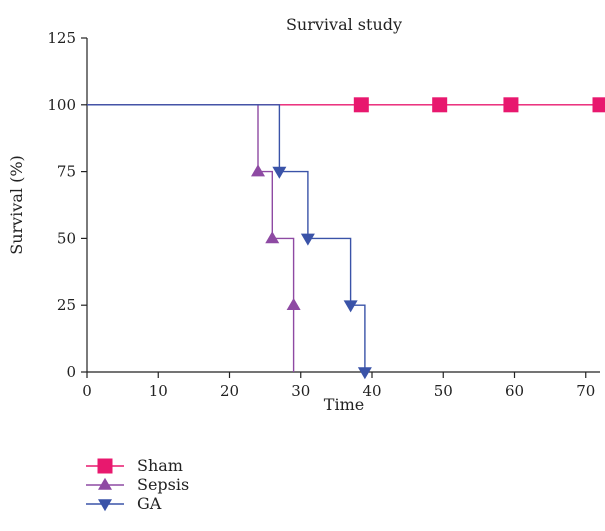 The image size is (605, 531). What do you see at coordinates (158, 391) in the screenshot?
I see `x-tick-label: 10` at bounding box center [158, 391].